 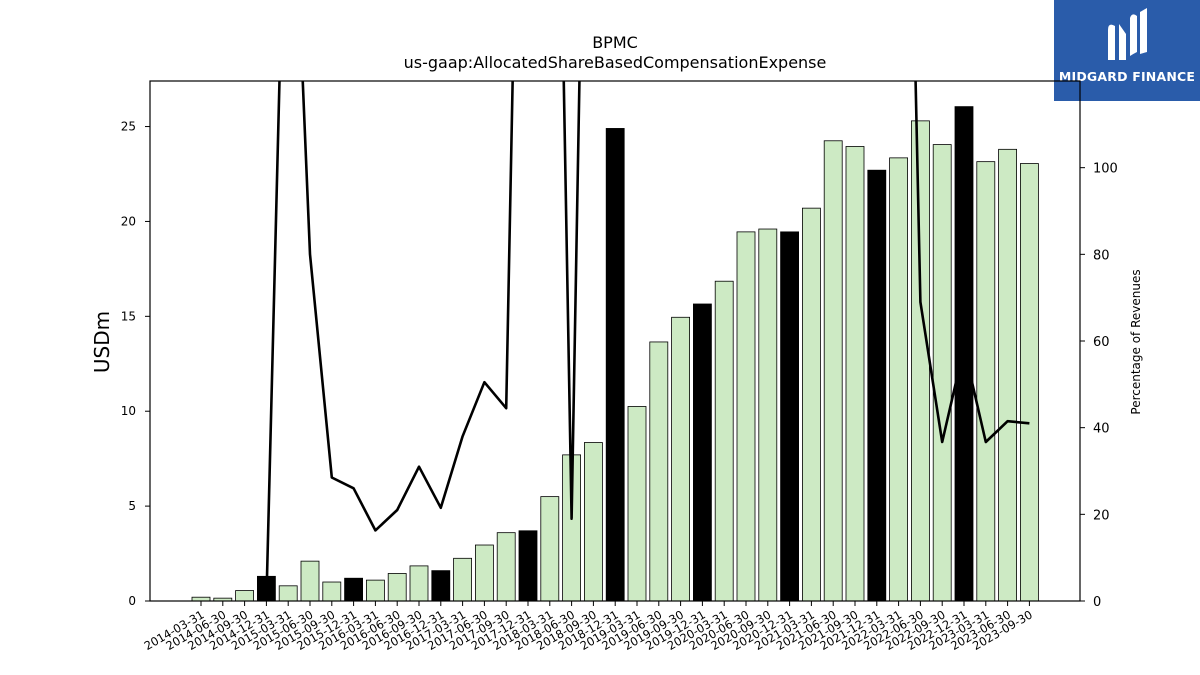 I want to click on midgard-logo-icon, so click(x=1127, y=34).